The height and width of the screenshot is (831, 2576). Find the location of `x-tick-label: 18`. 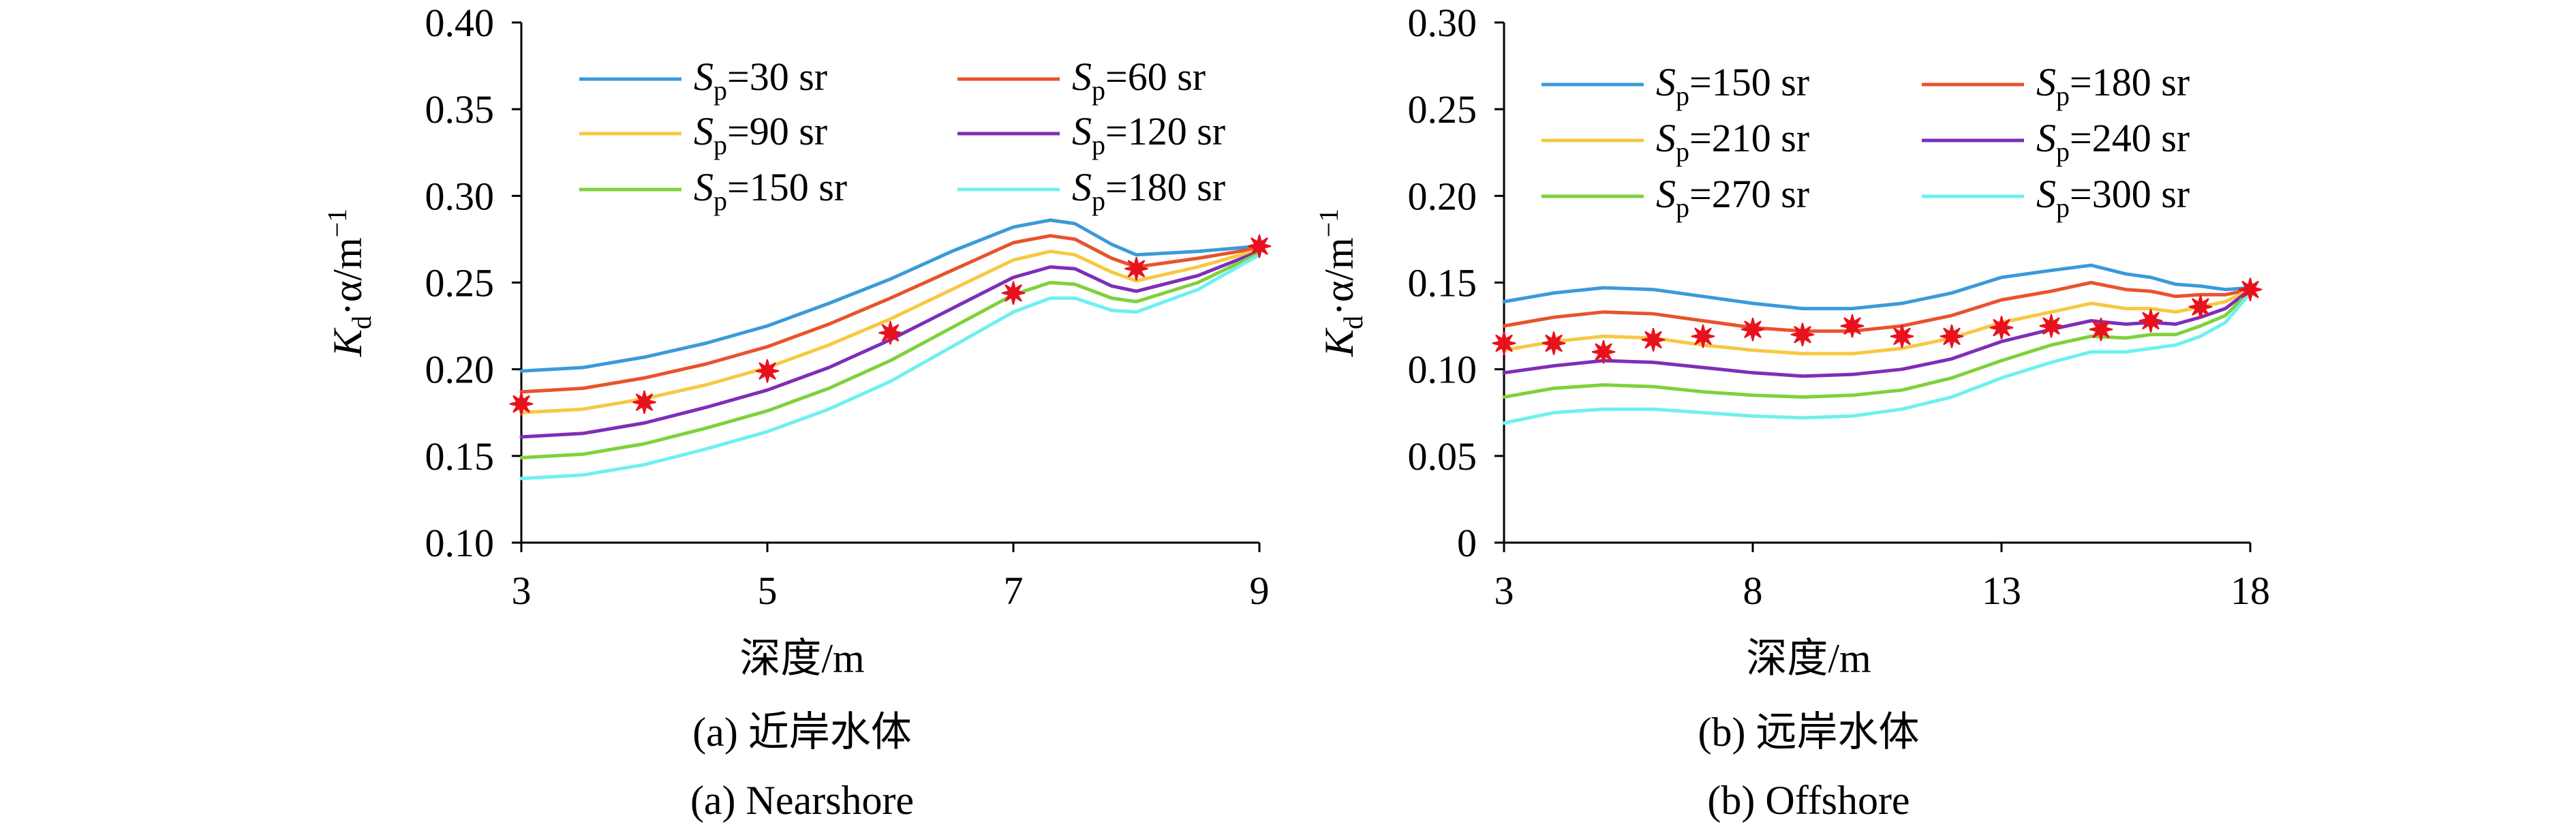

x-tick-label: 18 is located at coordinates (2250, 591).